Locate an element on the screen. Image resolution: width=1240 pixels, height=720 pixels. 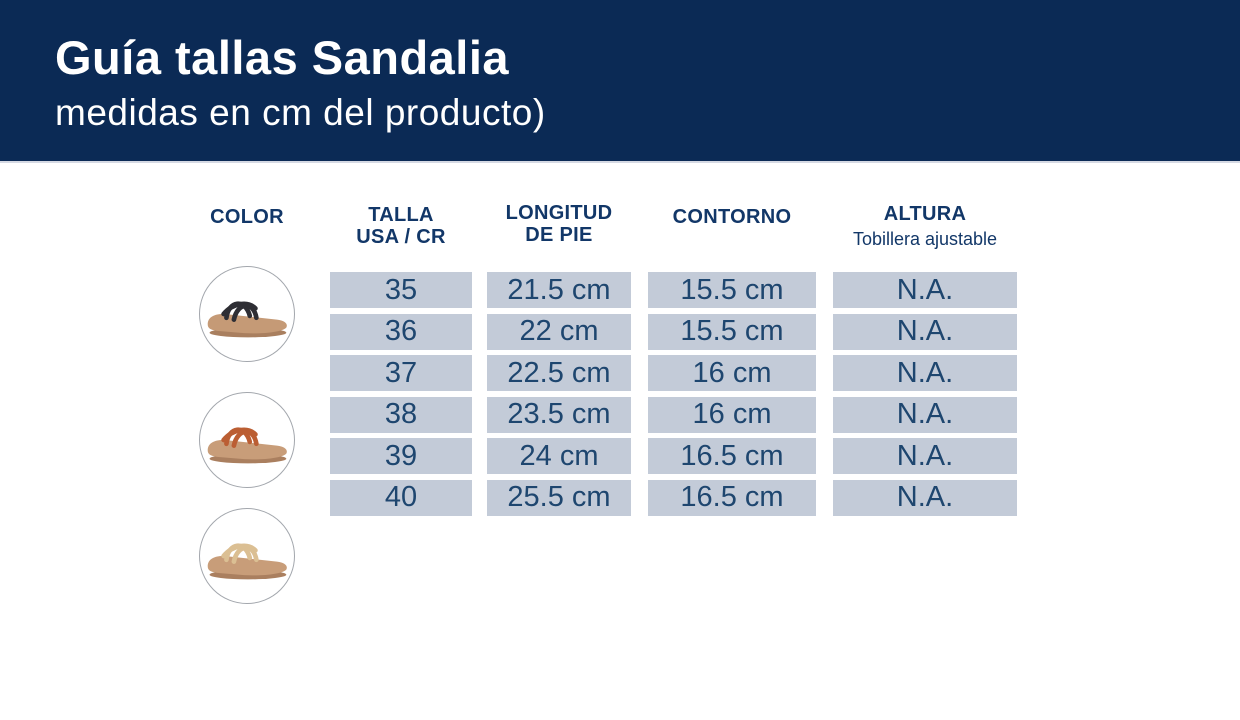
column-header-contorno-label: CONTORNO is located at coordinates (732, 217).